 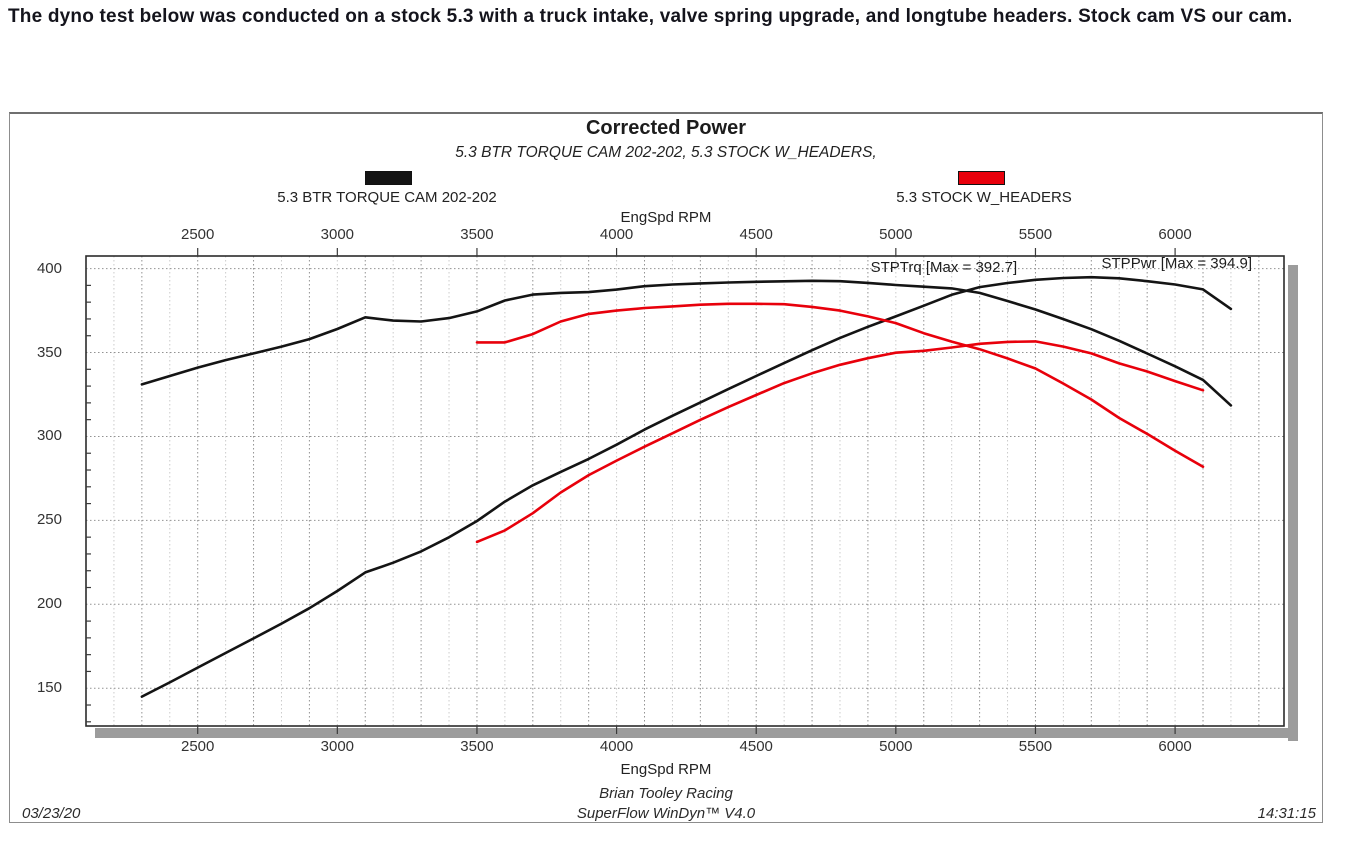 What do you see at coordinates (944, 267) in the screenshot?
I see `annotation-max-label-0: STPTrq [Max = 392.7]` at bounding box center [944, 267].